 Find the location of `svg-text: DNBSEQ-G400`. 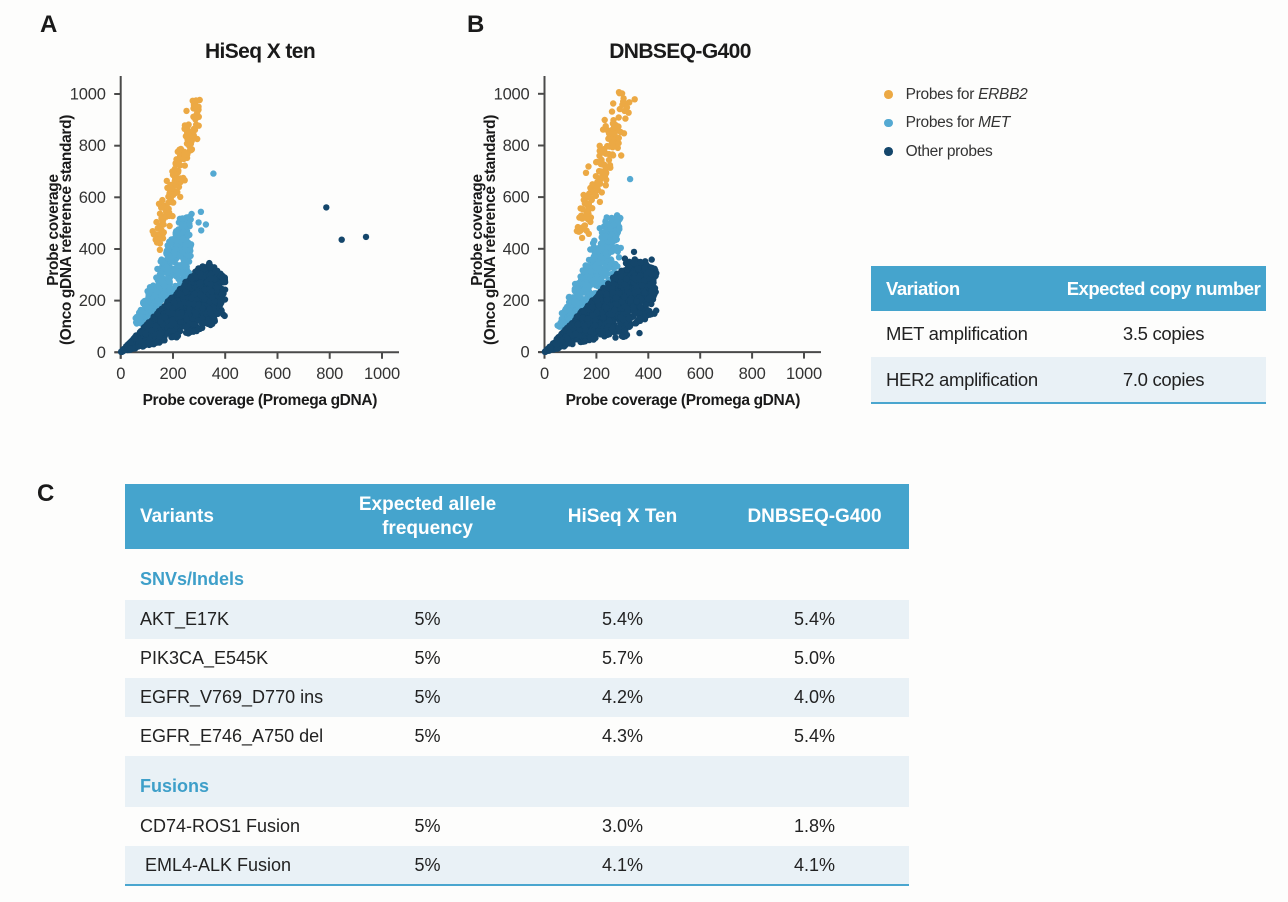

svg-text: DNBSEQ-G400 is located at coordinates (680, 51).